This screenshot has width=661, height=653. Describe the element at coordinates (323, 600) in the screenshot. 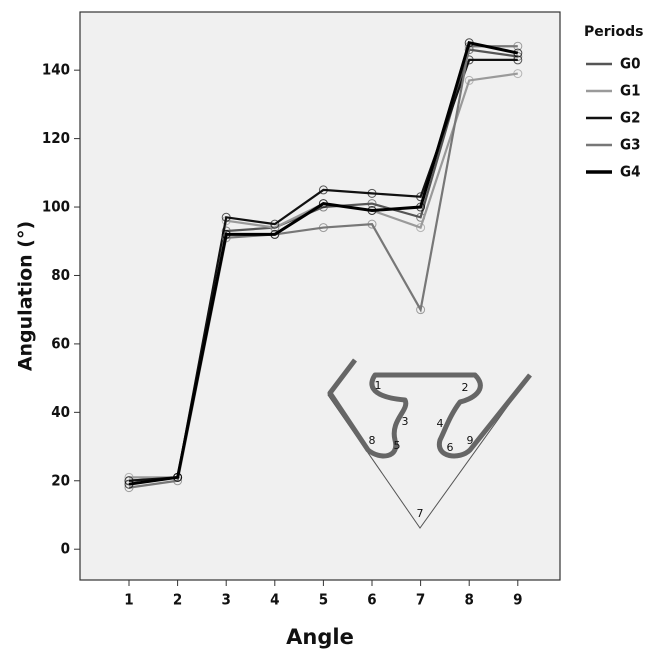

I see `x-tick-label: 5` at that location.